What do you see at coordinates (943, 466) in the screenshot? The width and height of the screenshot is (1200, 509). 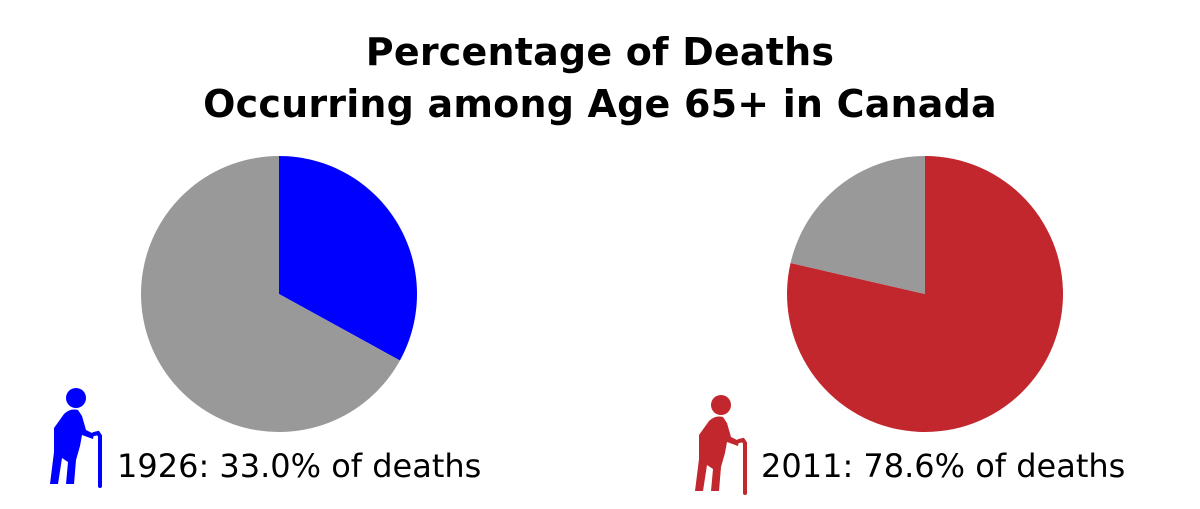 I see `pie-label-2011: 2011: 78.6% of deaths` at bounding box center [943, 466].